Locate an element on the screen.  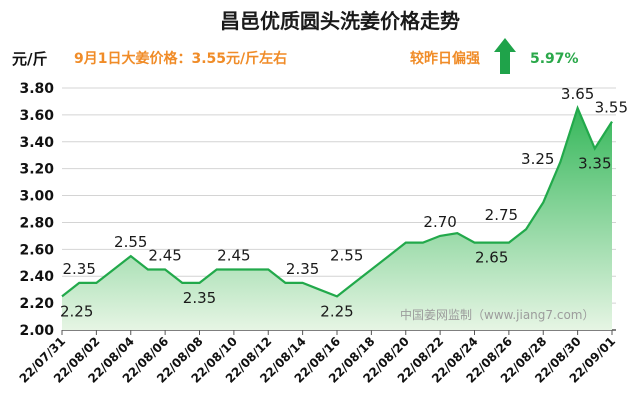
y-tick-label: 3.40 is located at coordinates (36, 143).